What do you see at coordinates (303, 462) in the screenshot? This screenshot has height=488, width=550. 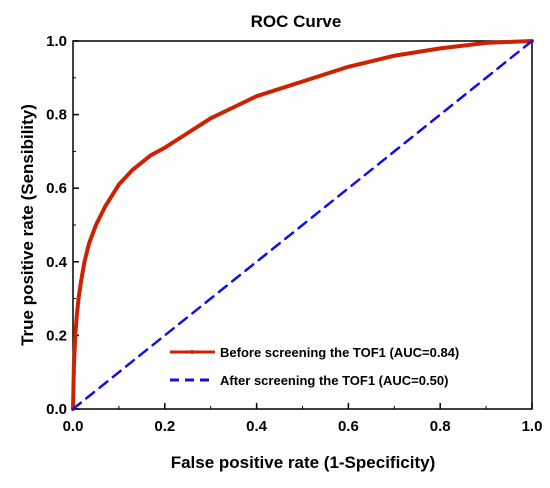 I see `x-axis-label: False positive rate (1-Specificity)` at bounding box center [303, 462].